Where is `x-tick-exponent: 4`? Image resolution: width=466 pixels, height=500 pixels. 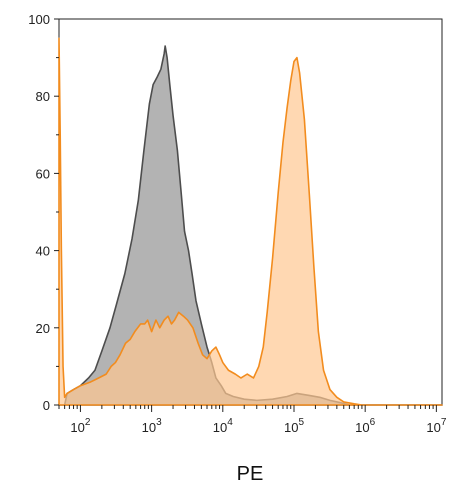
x-tick-exponent: 4 is located at coordinates (230, 422).